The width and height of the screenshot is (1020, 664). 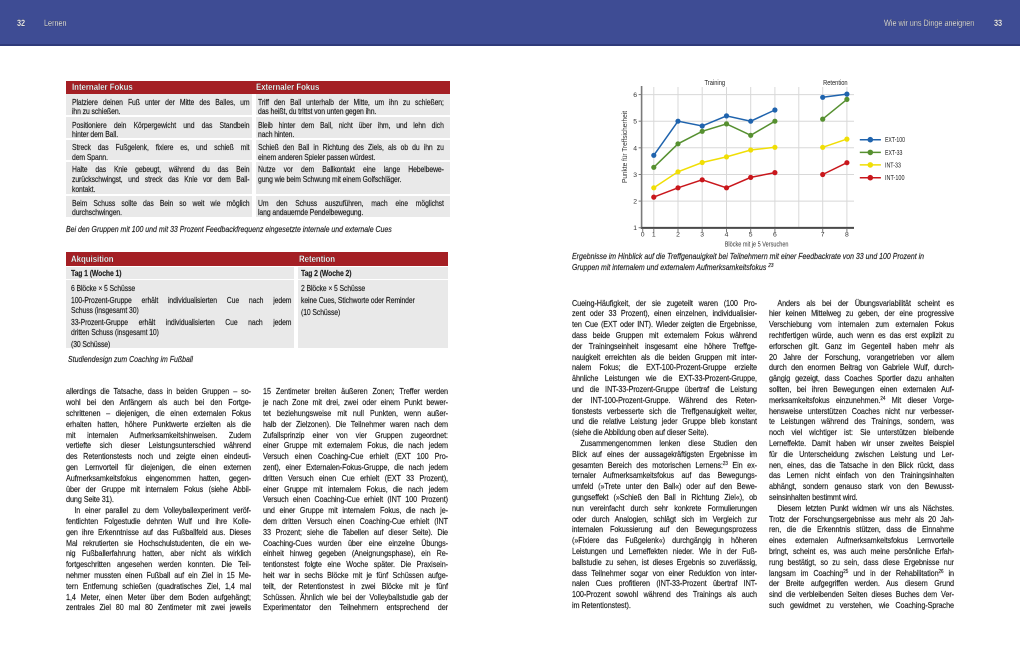 What do you see at coordinates (715, 82) in the screenshot?
I see `svg-text: Training` at bounding box center [715, 82].